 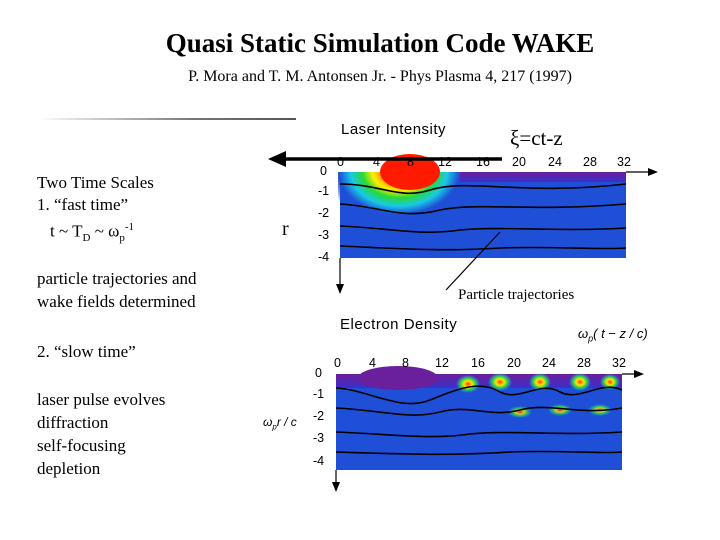 I want to click on bottom-y-tick: -4, so click(x=319, y=461).